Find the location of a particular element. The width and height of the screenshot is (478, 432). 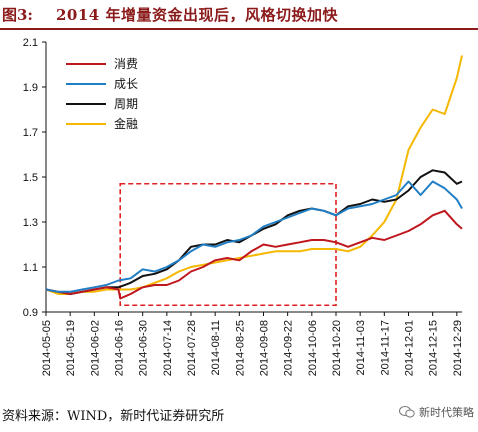

x-tick-label: 2014-08-25 is located at coordinates (240, 348).